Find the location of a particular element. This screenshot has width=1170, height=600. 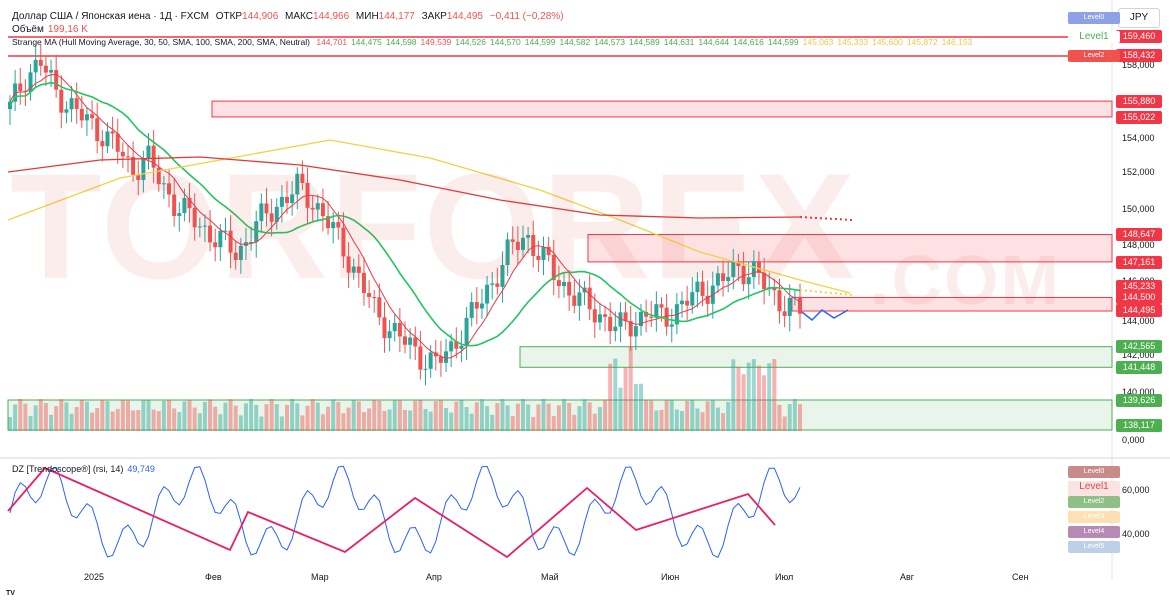

level-badge-level5: Level5 is located at coordinates (1094, 547).